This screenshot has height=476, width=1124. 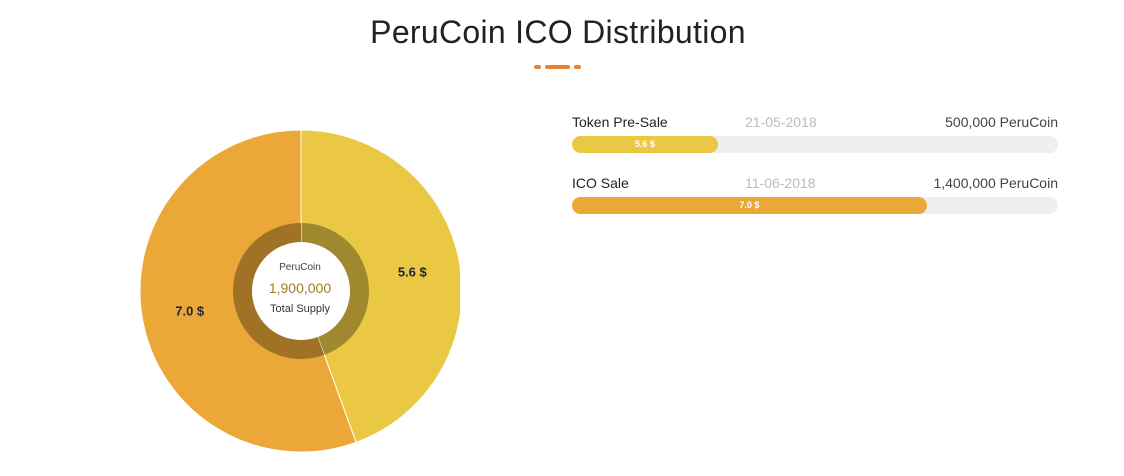 I want to click on page-title: PeruCoin ICO Distribution, so click(x=558, y=32).